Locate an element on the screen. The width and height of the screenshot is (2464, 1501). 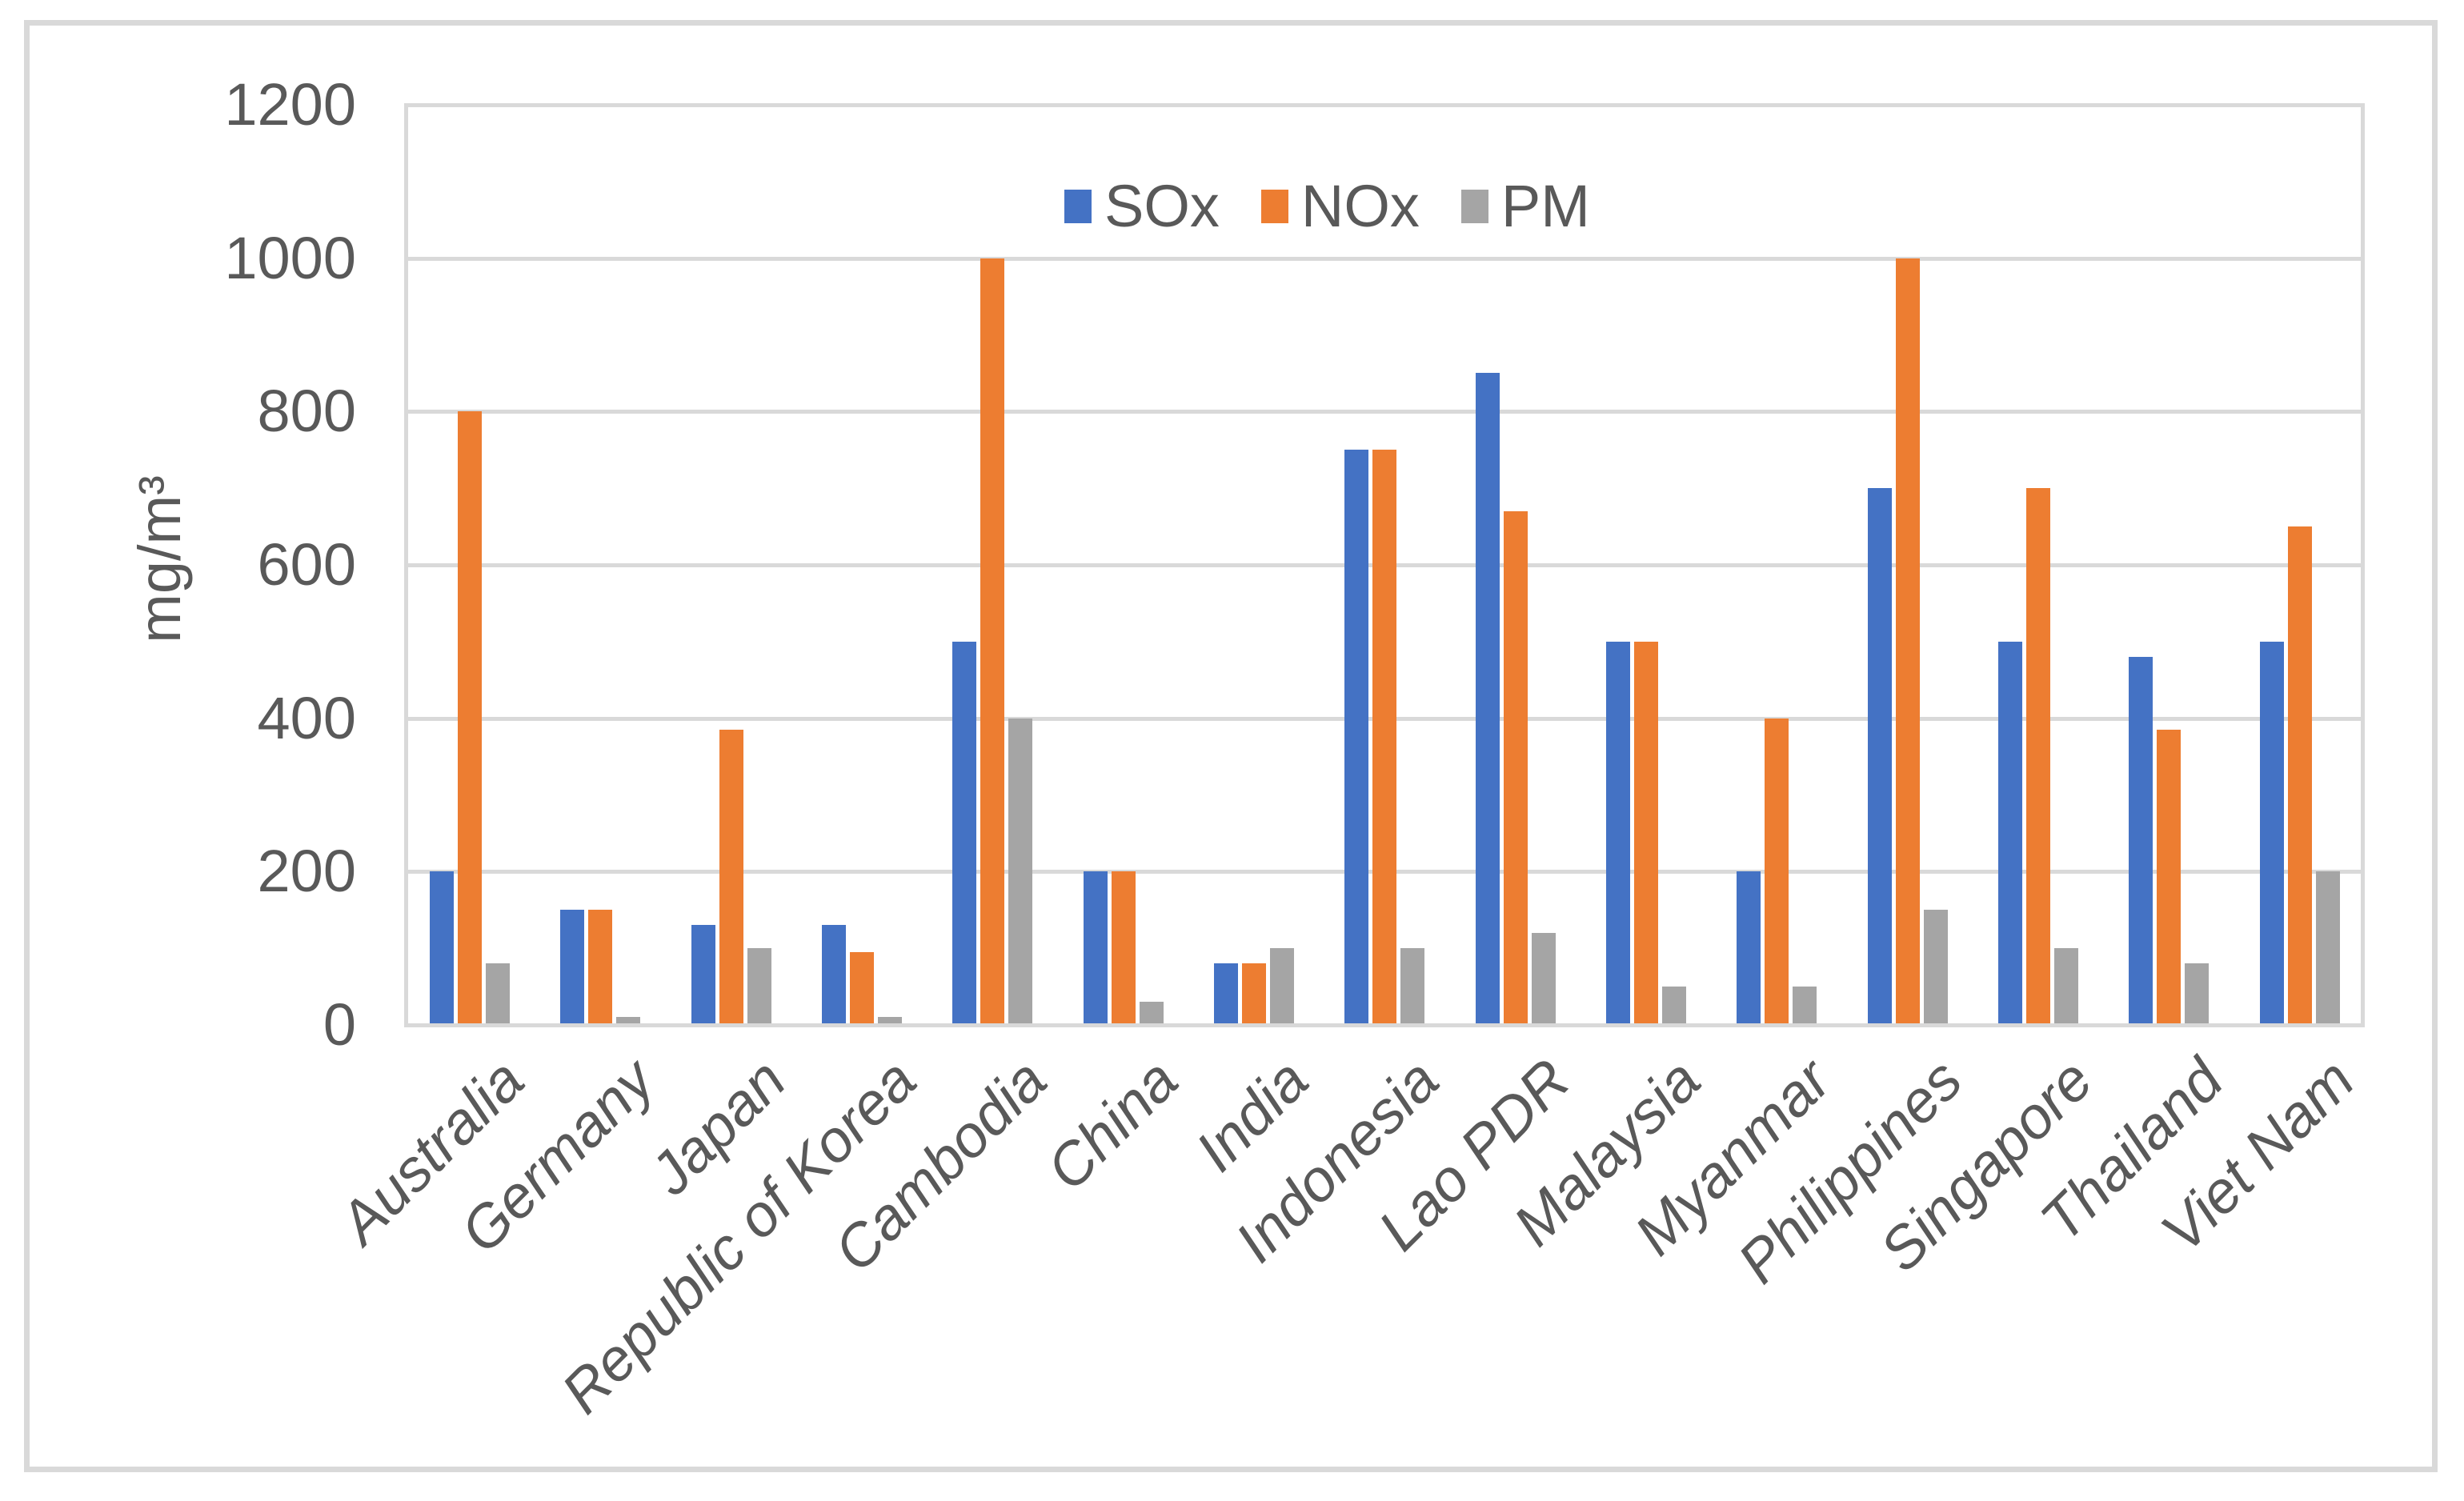
y-tick-label-1200: 1200 is located at coordinates (290, 104).